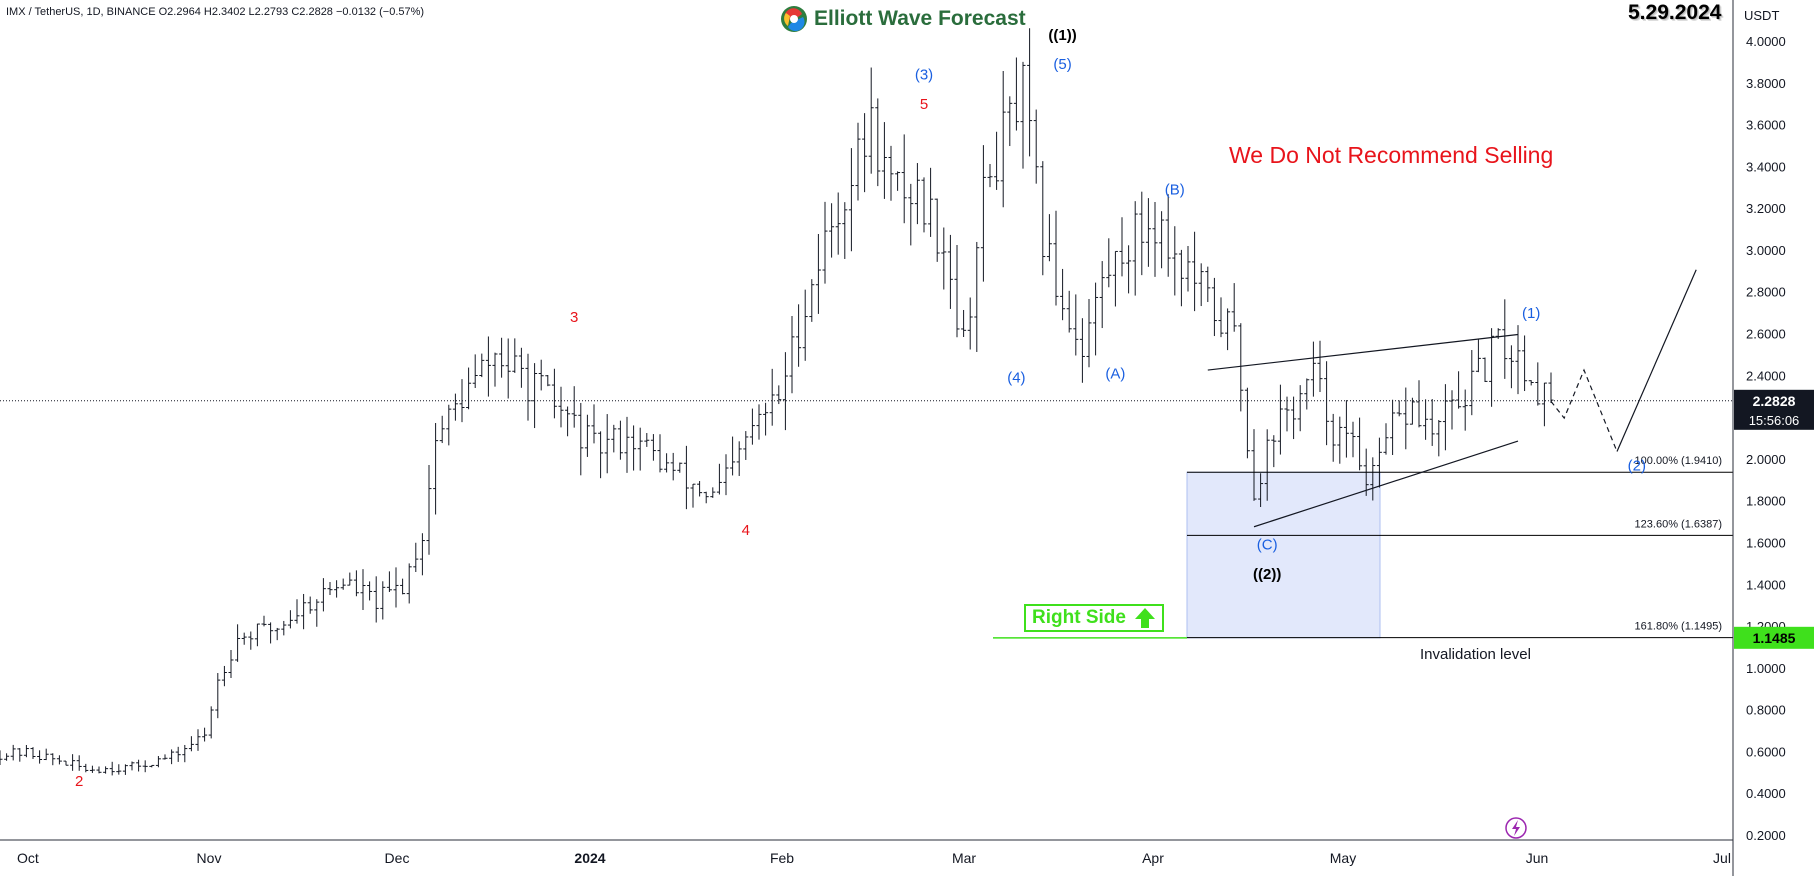 The height and width of the screenshot is (876, 1815). I want to click on last-price-badge, so click(1774, 409).